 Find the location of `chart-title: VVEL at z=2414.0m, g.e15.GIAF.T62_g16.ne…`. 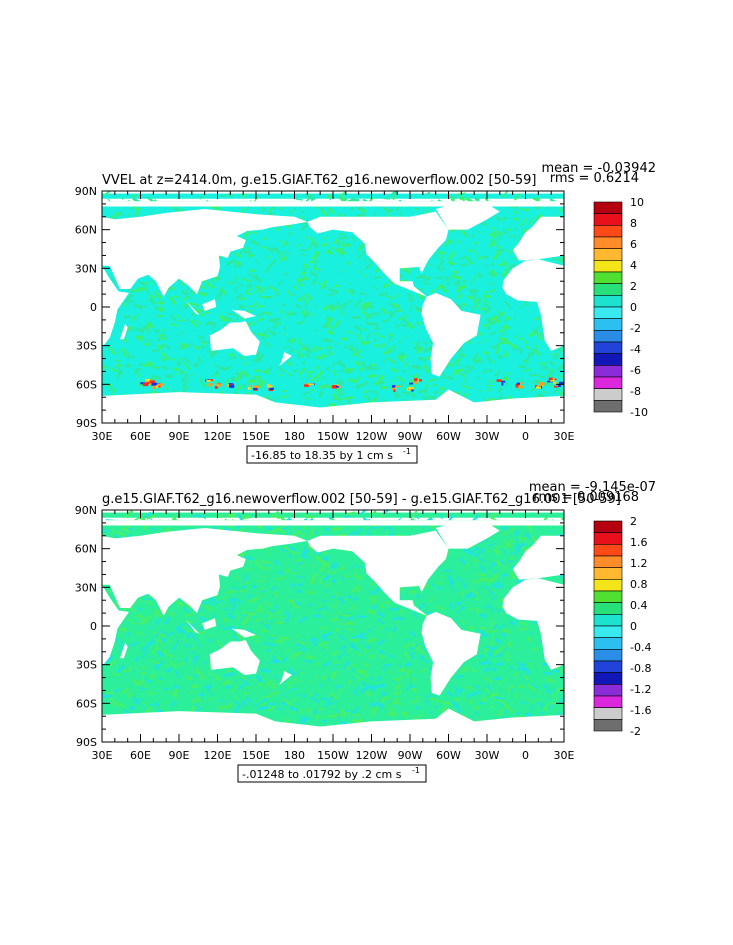

chart-title: VVEL at z=2414.0m, g.e15.GIAF.T62_g16.ne… is located at coordinates (319, 180).